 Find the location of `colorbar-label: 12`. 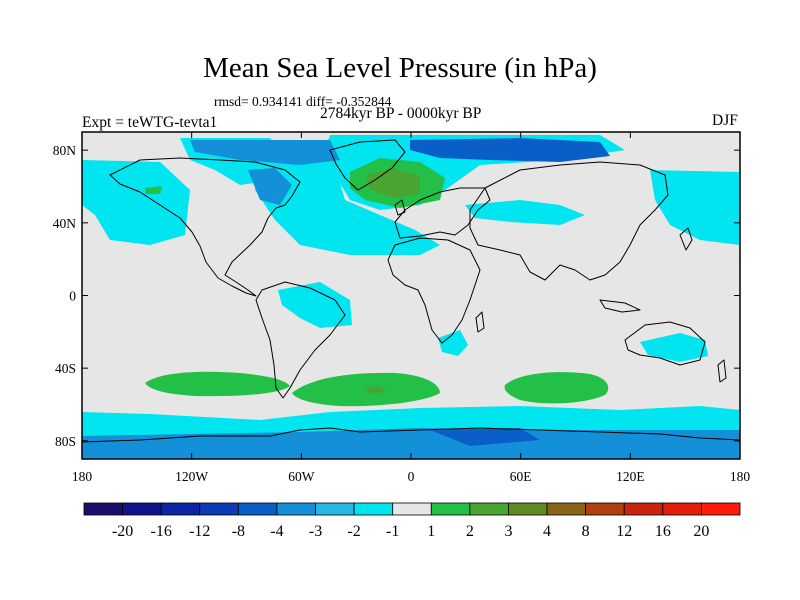

colorbar-label: 12 is located at coordinates (624, 531).